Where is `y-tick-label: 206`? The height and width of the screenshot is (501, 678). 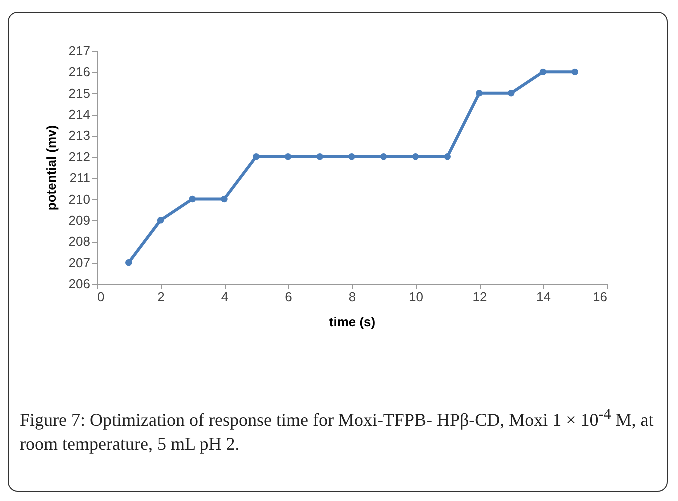
y-tick-label: 206 is located at coordinates (79, 284).